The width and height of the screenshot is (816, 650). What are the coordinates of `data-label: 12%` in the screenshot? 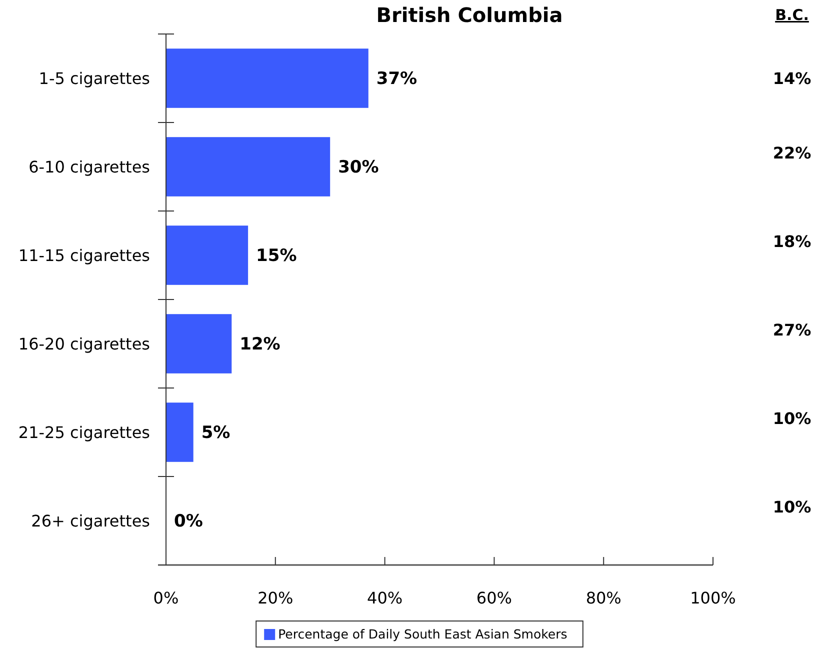 It's located at (260, 344).